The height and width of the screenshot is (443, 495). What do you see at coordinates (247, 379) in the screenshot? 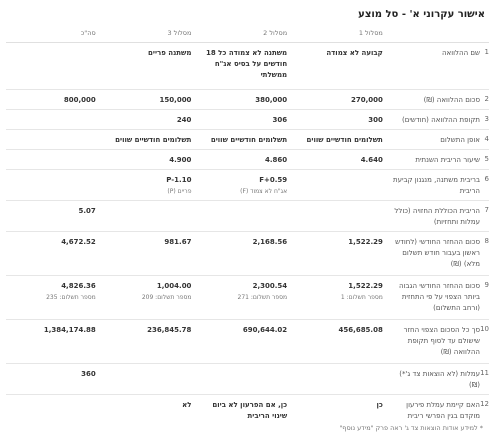
I see `table-row: 11 עמלות (לא הוצאות צד ג'*) (₪) 360` at bounding box center [247, 379].